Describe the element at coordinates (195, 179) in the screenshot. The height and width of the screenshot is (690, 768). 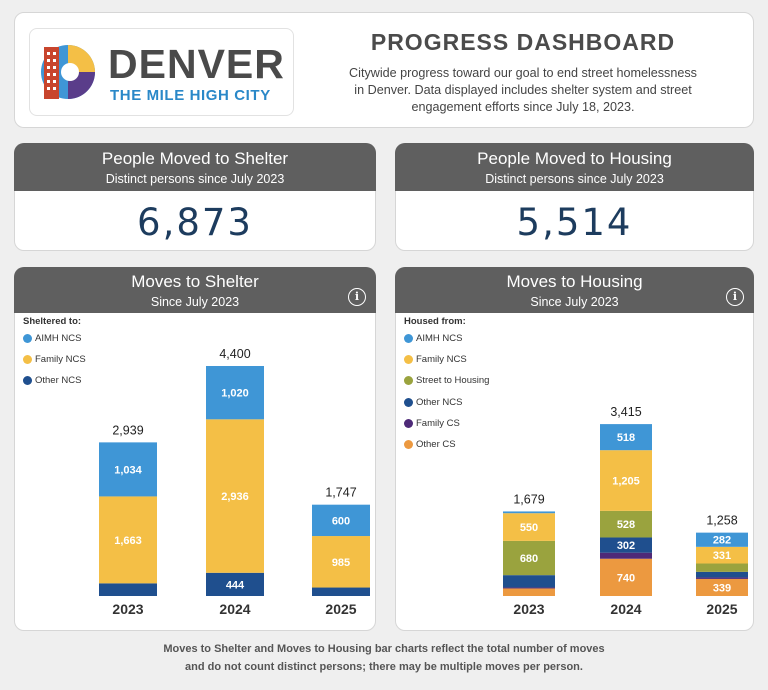
I see `kpi-subtitle-shelter: Distinct persons since July 2023` at that location.